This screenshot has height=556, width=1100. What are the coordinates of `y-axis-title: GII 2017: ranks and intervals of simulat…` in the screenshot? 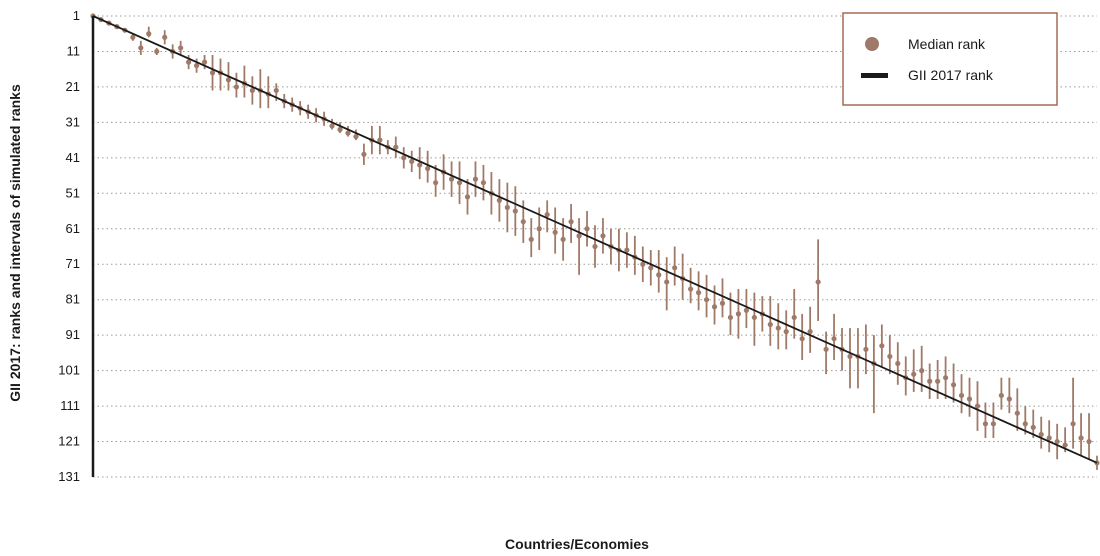 It's located at (15, 243).